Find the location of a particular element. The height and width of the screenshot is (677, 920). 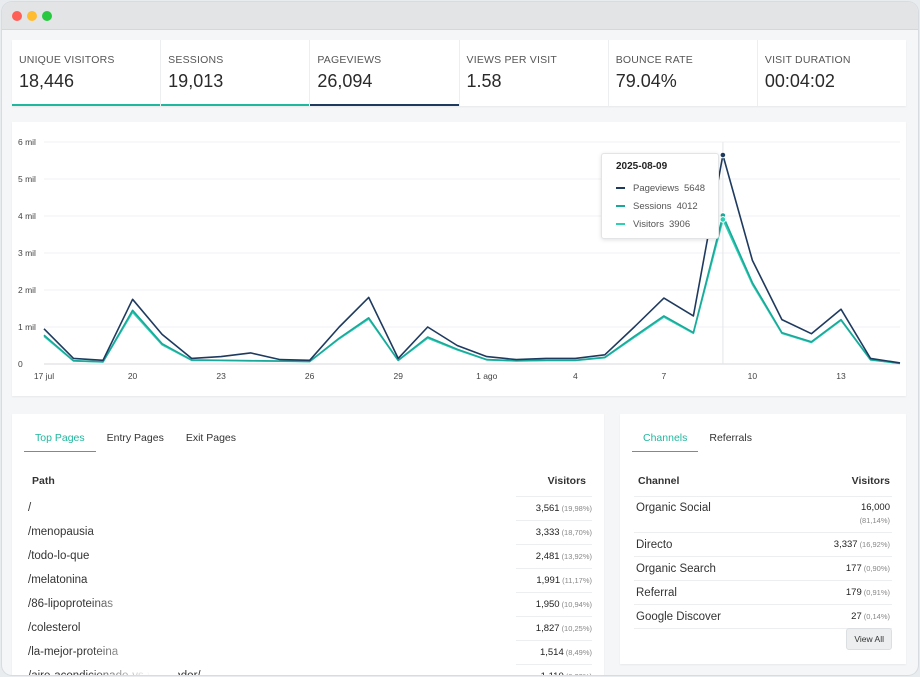

title-bar is located at coordinates (460, 16).